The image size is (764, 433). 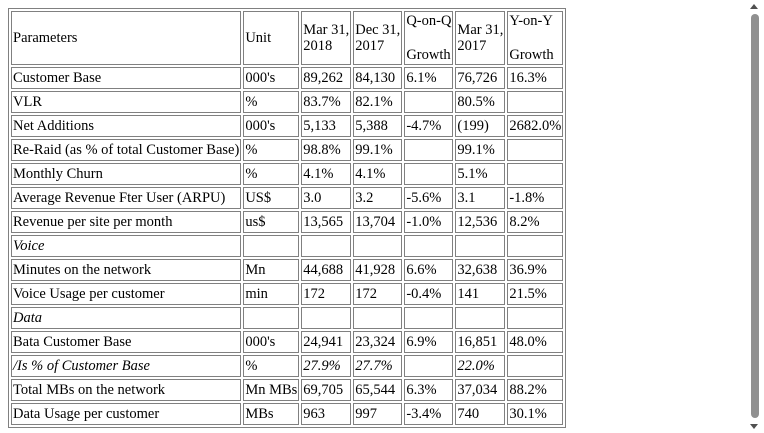 I want to click on mar-2018-text: 89,262, so click(x=323, y=77).